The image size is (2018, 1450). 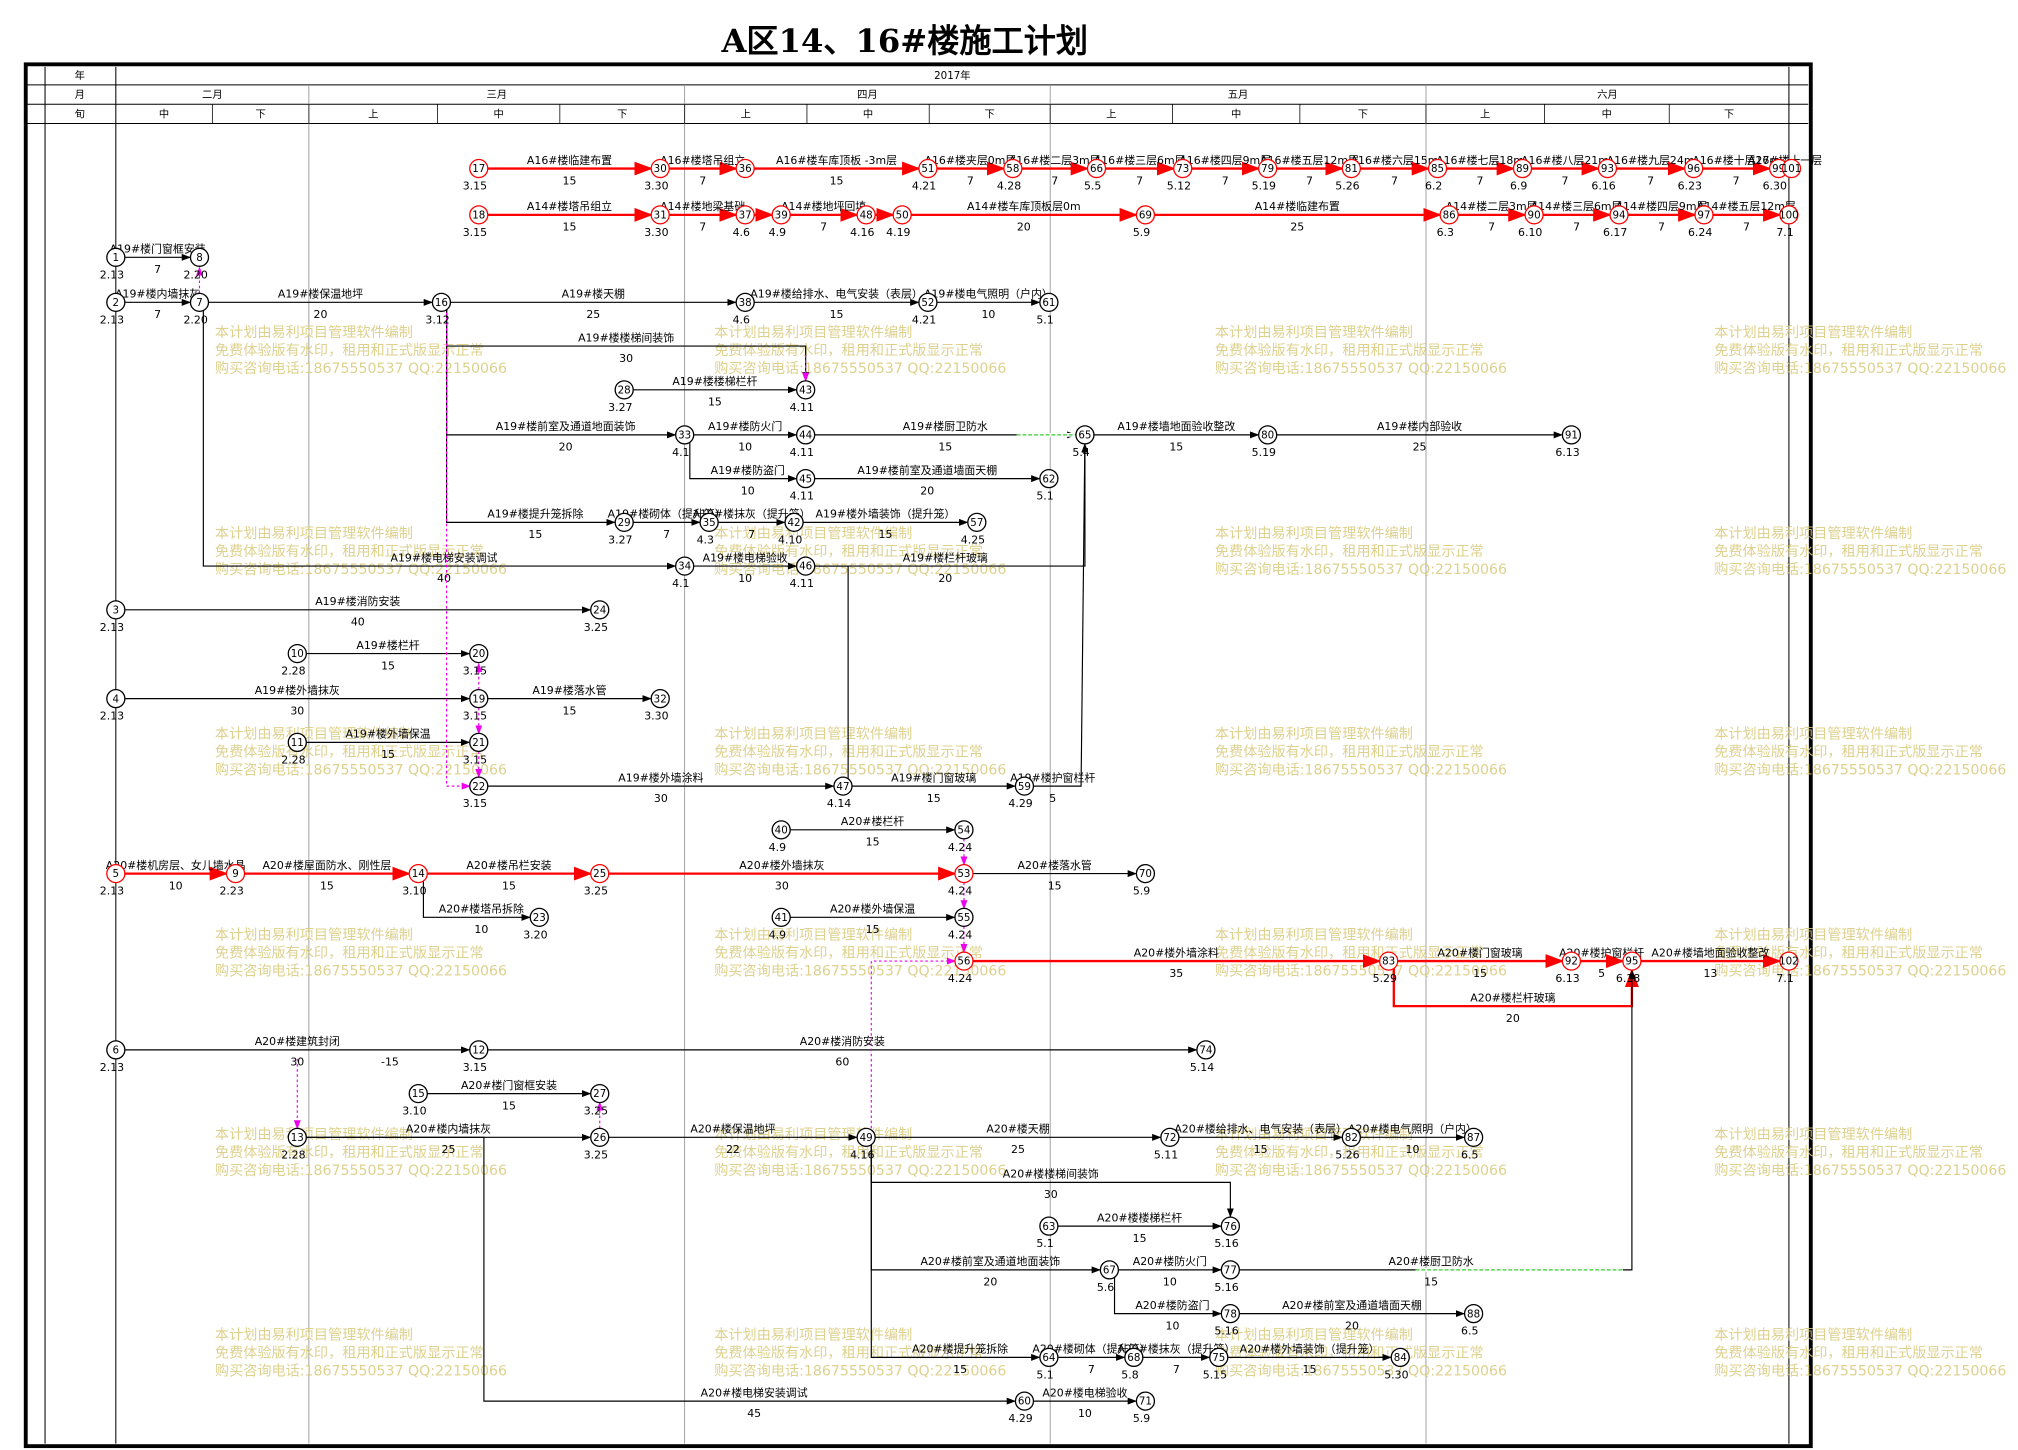 What do you see at coordinates (414, 891) in the screenshot?
I see `node-date: 3.10` at bounding box center [414, 891].